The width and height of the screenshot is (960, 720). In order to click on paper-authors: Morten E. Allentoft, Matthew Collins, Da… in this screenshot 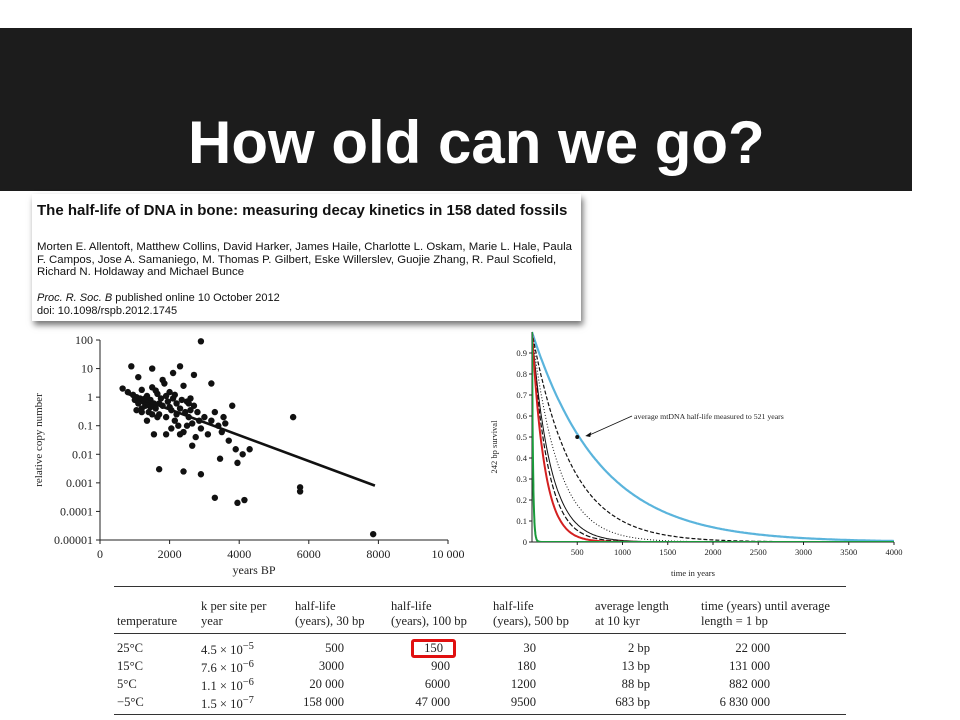, I will do `click(304, 260)`.